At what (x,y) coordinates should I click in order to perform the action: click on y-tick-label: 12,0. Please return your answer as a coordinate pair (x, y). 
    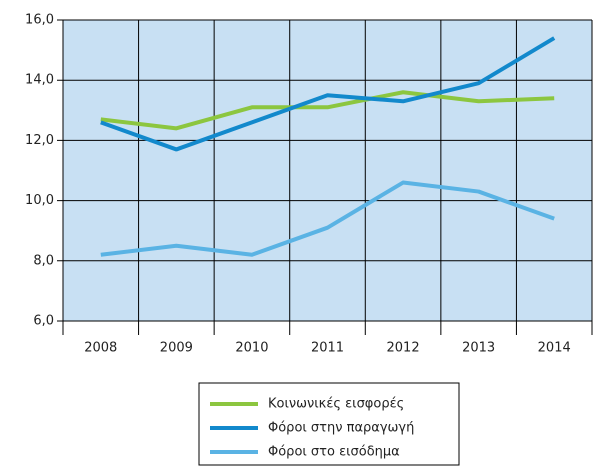
    Looking at the image, I should click on (39, 140).